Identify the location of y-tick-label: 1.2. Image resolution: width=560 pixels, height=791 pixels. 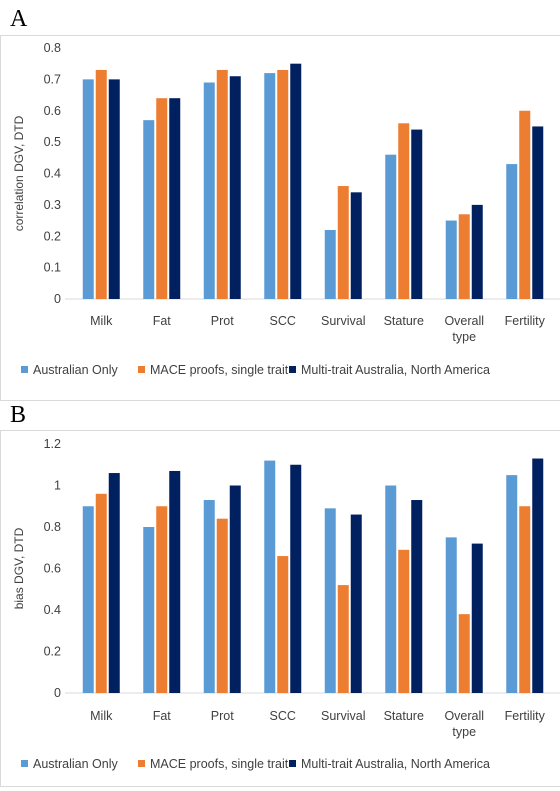
(52, 444).